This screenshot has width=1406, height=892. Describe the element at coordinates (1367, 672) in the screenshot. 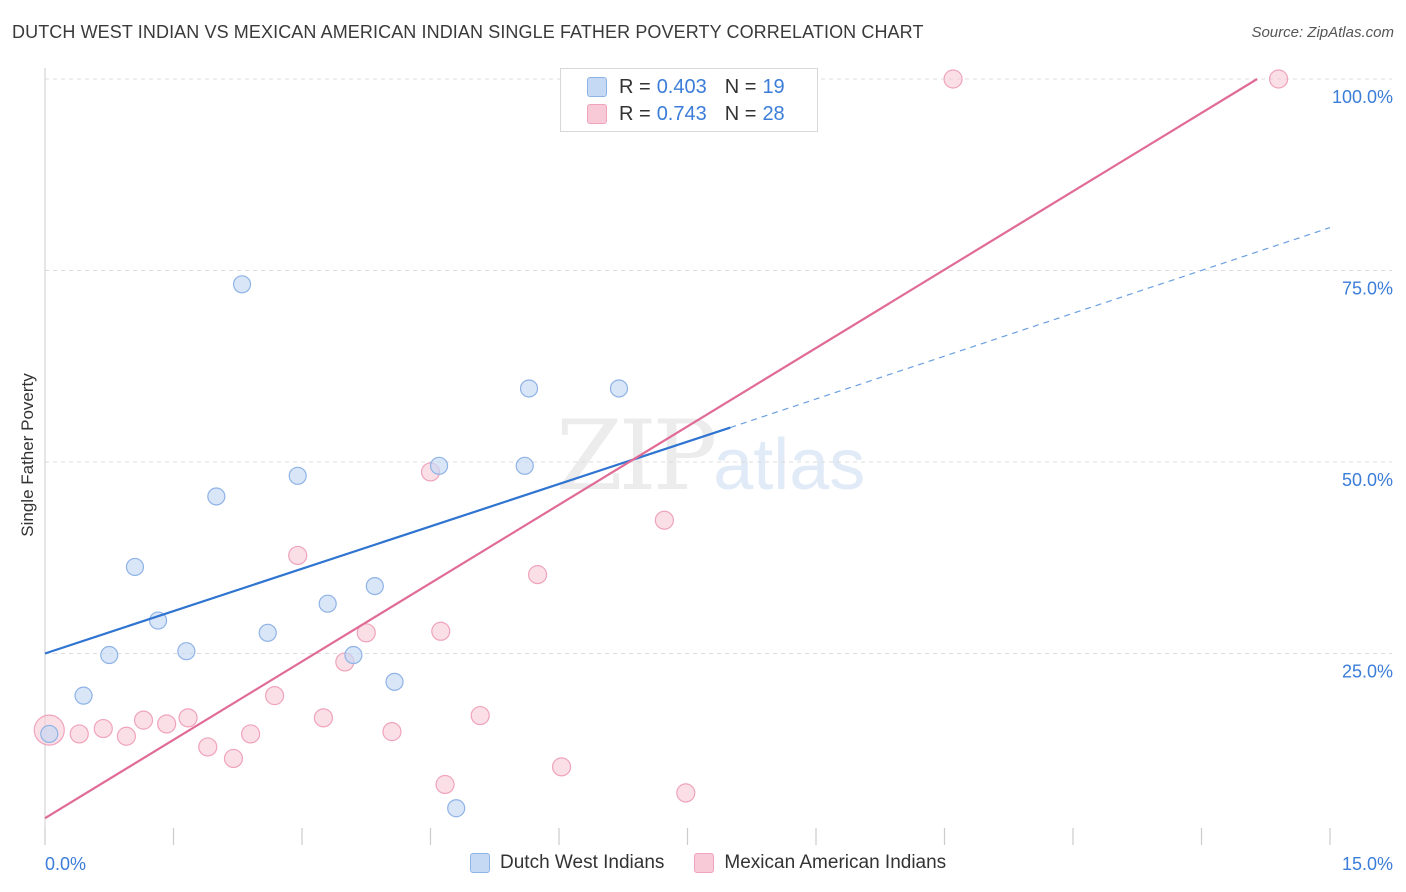

I see `y-tick-label: 25.0%` at that location.